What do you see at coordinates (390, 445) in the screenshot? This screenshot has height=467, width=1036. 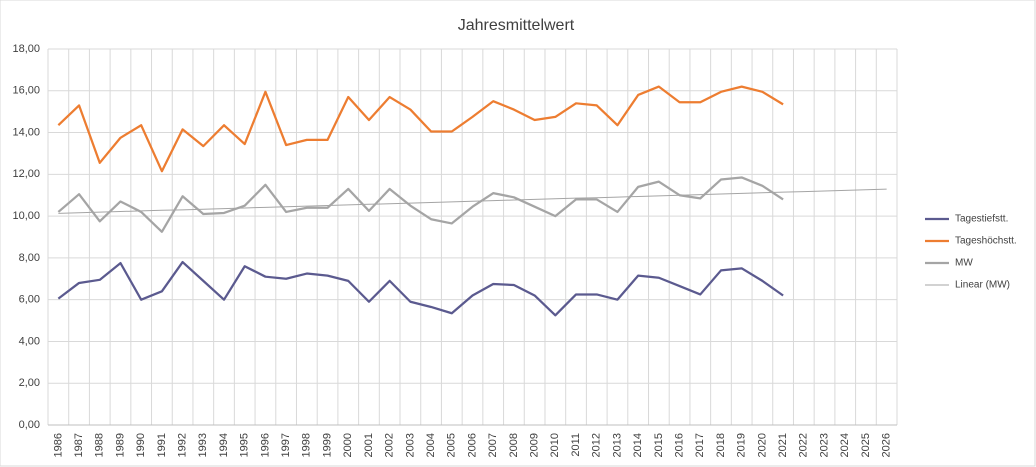 I see `x-tick-label: 2002` at bounding box center [390, 445].